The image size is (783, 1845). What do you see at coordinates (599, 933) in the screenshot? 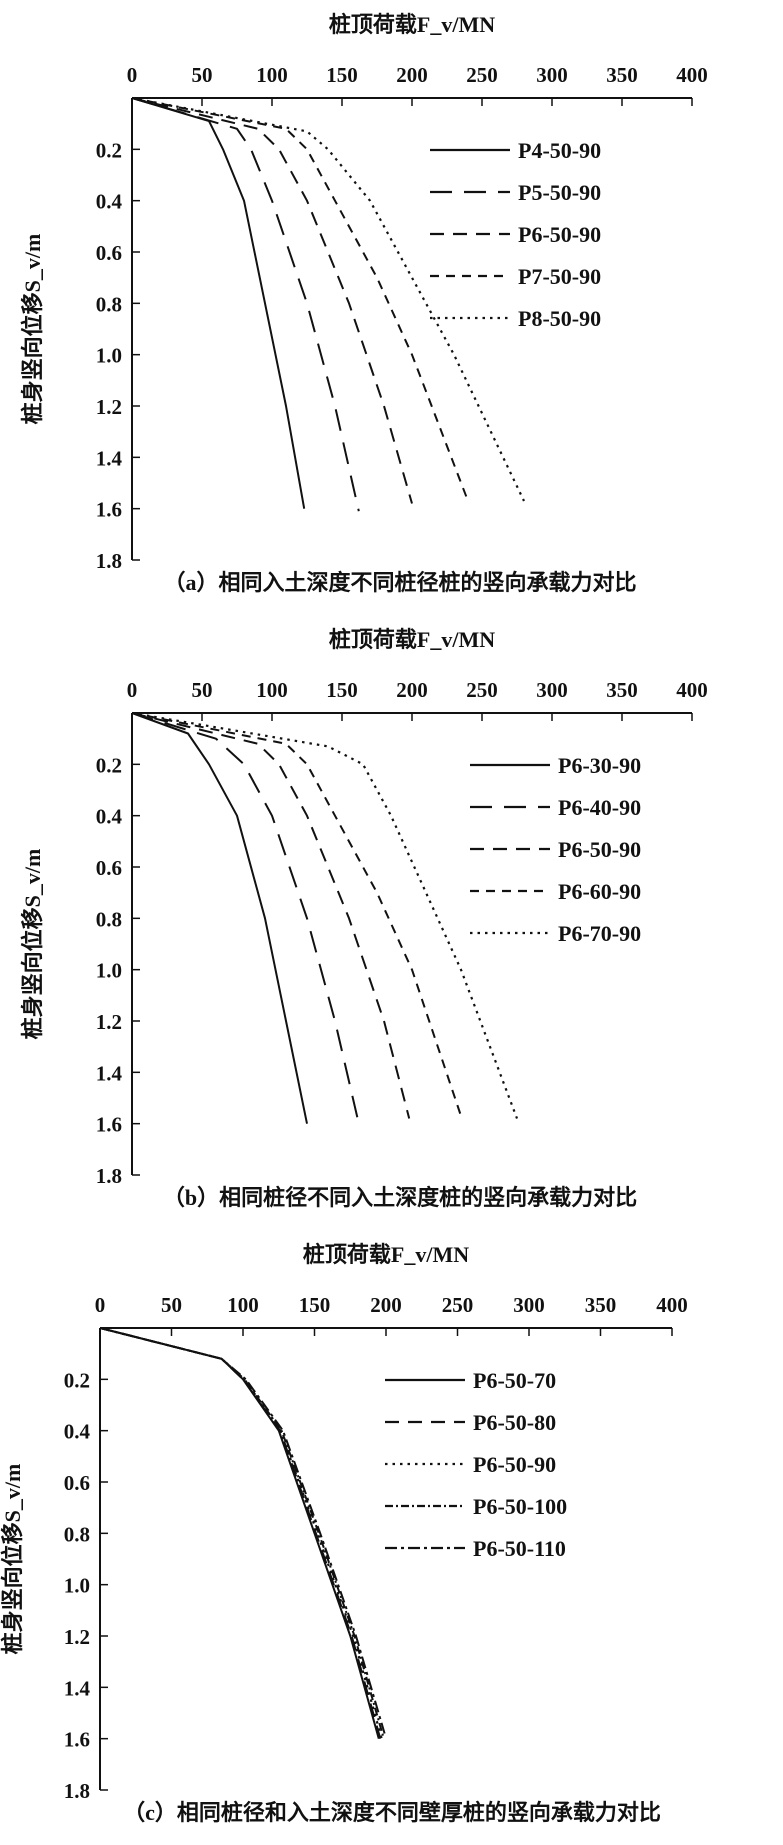
I see `legend-label: P6-70-90` at bounding box center [599, 933].